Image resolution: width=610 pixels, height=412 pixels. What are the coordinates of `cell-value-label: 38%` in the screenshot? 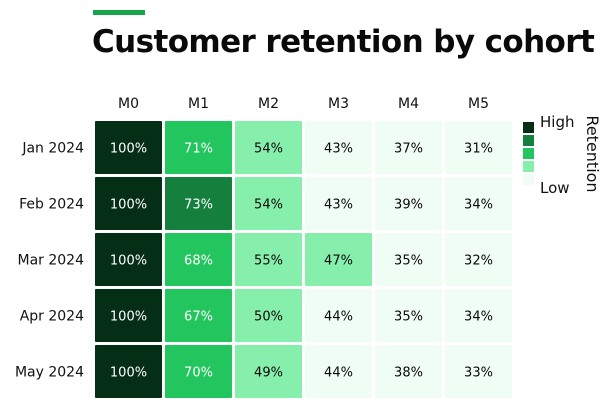 It's located at (408, 373).